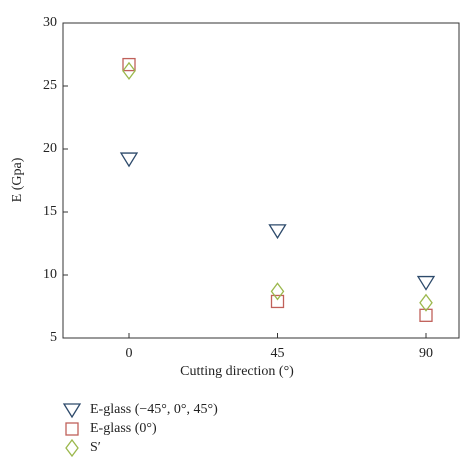 The width and height of the screenshot is (474, 475). What do you see at coordinates (50, 274) in the screenshot?
I see `y-tick-label: 10` at bounding box center [50, 274].